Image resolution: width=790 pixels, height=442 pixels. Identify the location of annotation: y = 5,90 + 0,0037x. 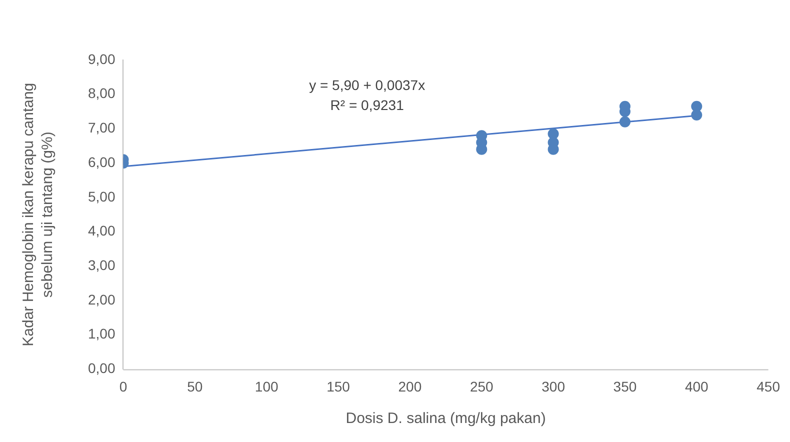
(367, 85).